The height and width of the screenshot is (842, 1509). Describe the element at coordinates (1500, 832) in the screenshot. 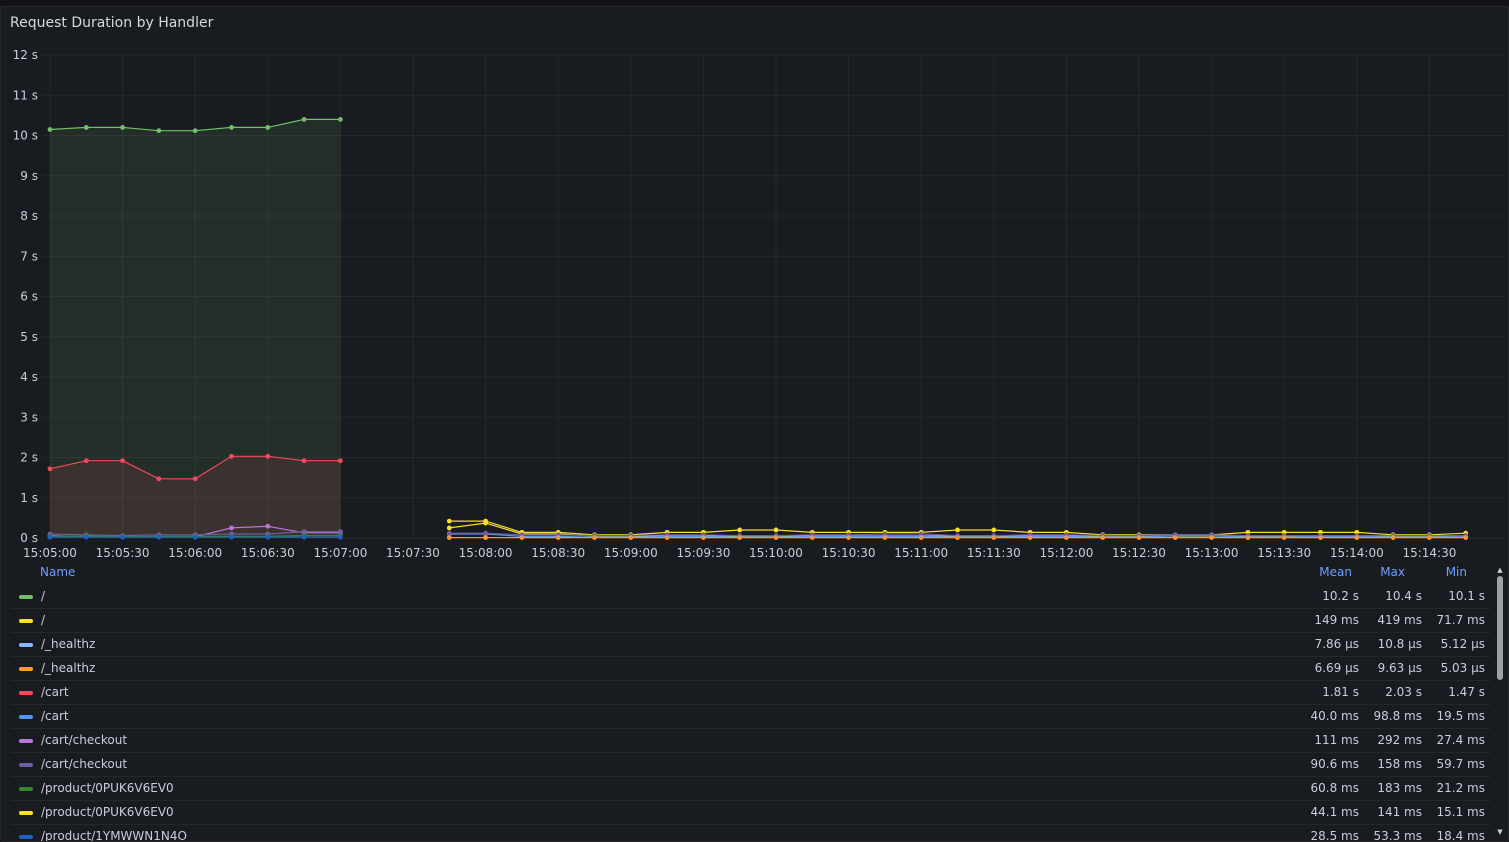

I see `scroll-down-arrow-icon: ▼` at that location.